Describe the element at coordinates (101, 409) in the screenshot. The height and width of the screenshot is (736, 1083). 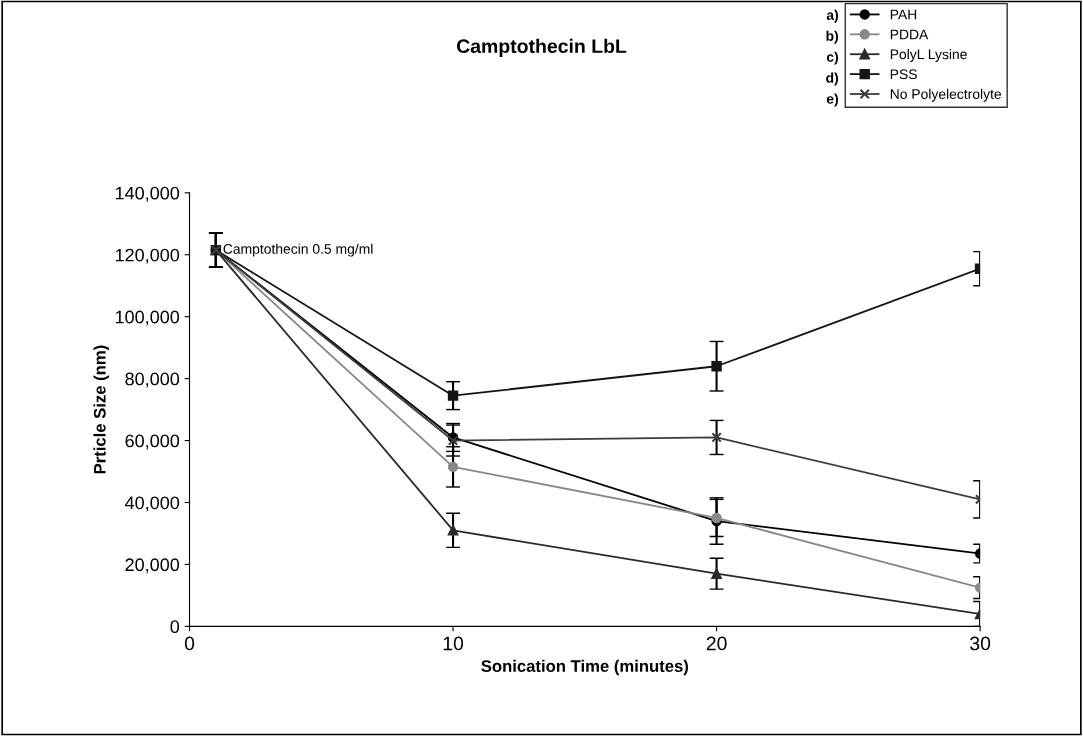
I see `y-axis-title: Prticle Size (nm)` at that location.